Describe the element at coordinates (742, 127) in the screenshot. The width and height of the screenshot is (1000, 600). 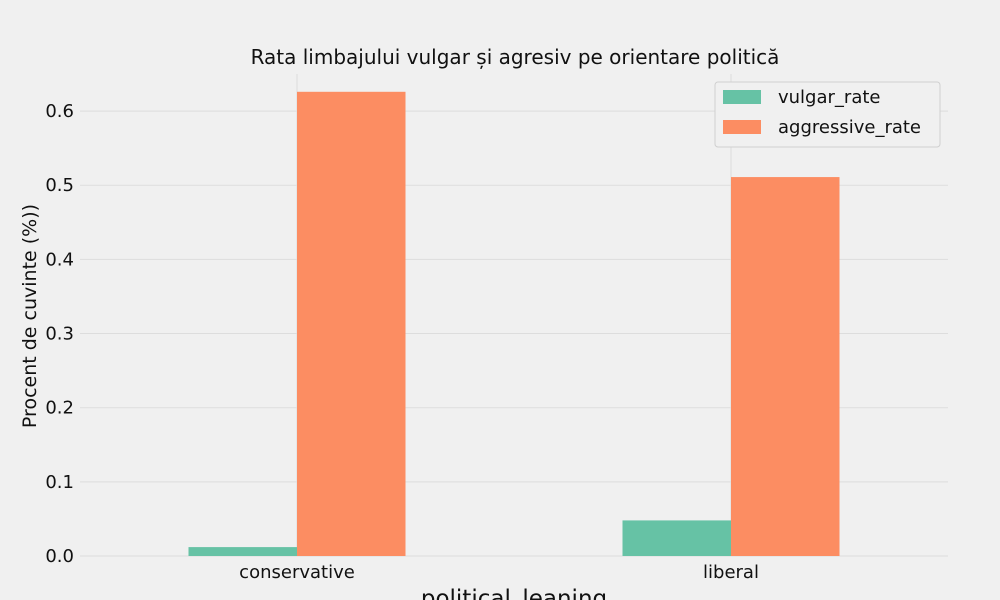
I see `legend-swatch-aggressive_rate` at that location.